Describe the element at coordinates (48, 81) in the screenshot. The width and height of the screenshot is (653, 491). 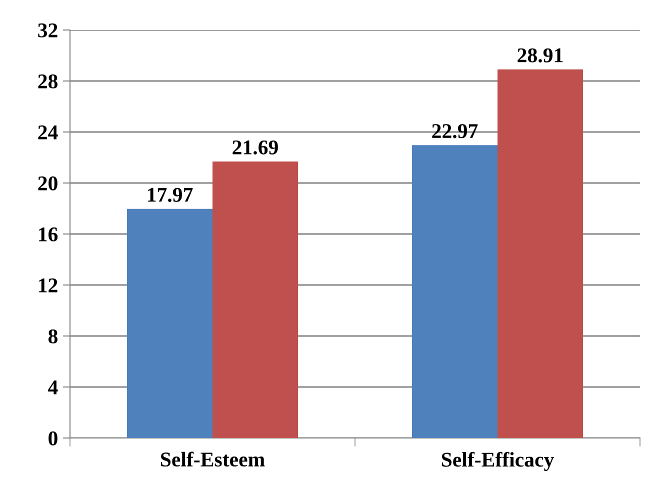
I see `y-tick-label: 28` at that location.